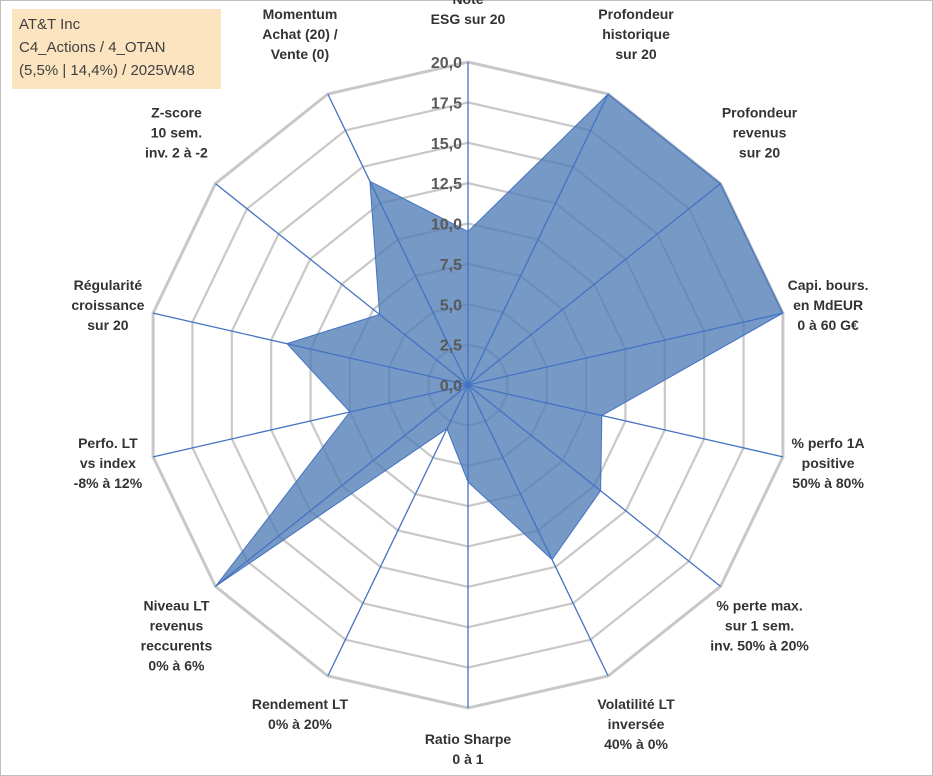 The height and width of the screenshot is (776, 933). Describe the element at coordinates (300, 724) in the screenshot. I see `axis-label-line: 0% à 20%` at that location.